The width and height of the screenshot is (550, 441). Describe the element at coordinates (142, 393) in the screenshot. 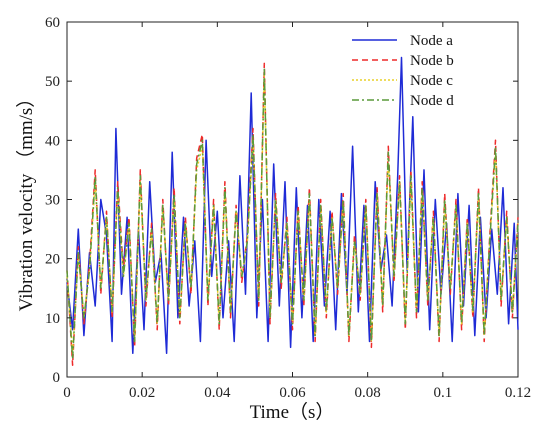

I see `x-tick-label: 0.02` at that location.